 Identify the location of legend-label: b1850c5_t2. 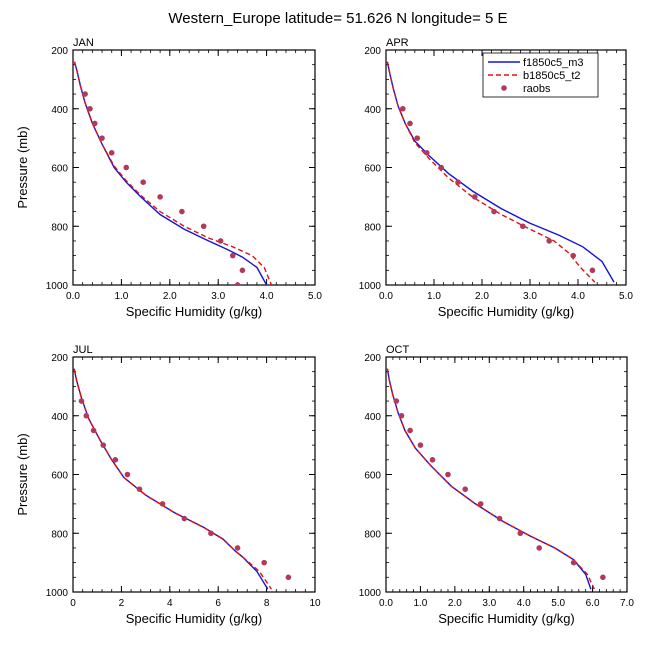
(552, 76).